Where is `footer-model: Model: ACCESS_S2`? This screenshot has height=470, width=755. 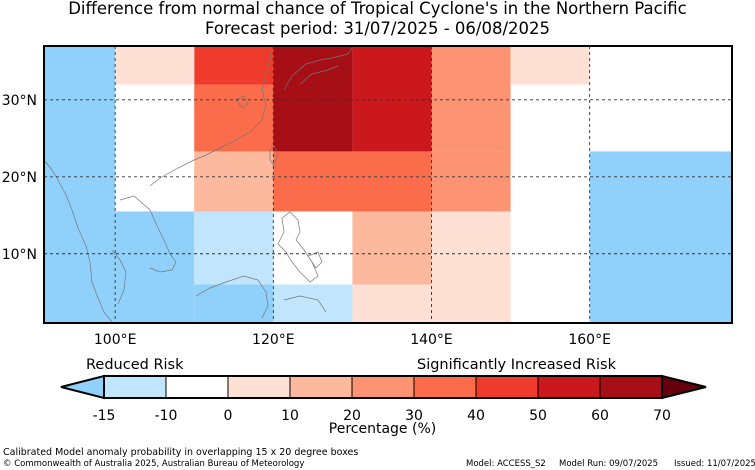
footer-model: Model: ACCESS_S2 is located at coordinates (506, 464).